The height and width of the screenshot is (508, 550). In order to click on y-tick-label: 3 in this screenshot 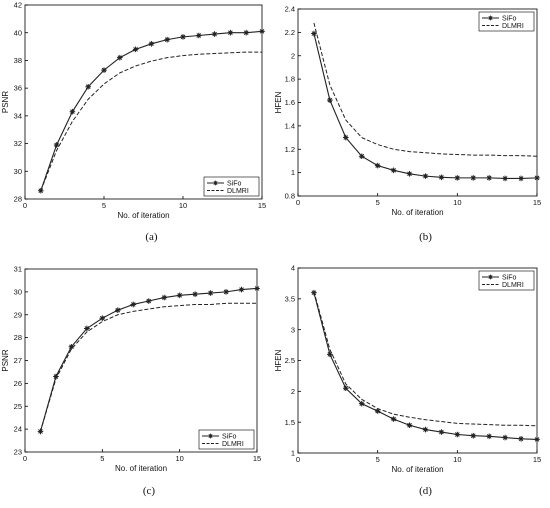, I will do `click(293, 329)`.